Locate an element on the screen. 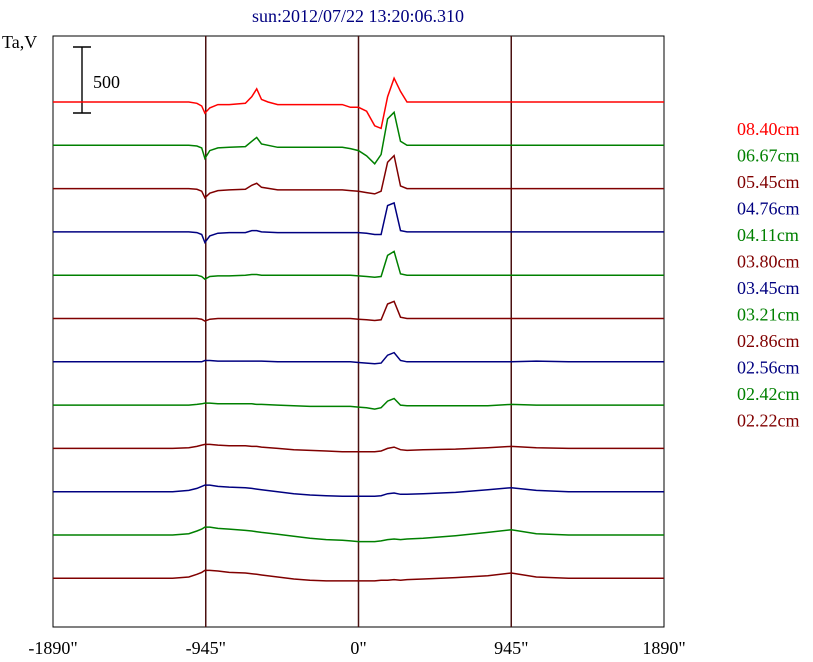  legend-entry: 02.22cm is located at coordinates (768, 421).